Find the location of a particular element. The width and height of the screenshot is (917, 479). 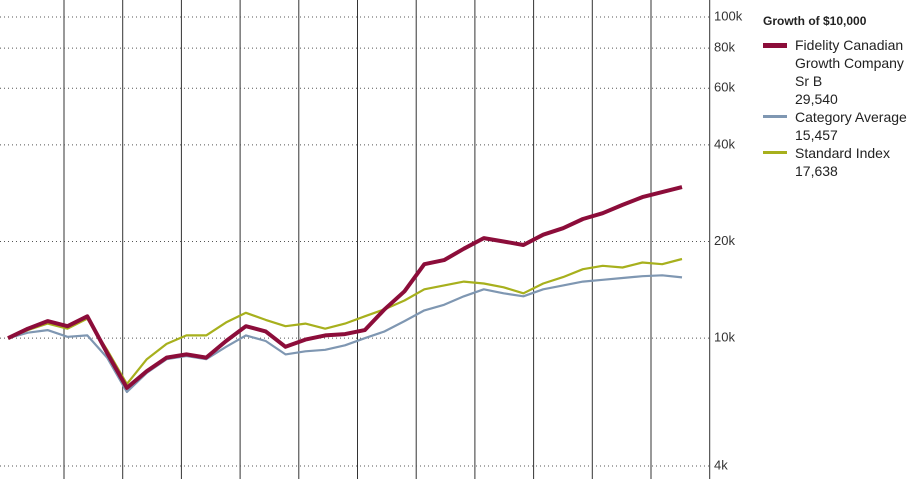

legend-label: Category Average is located at coordinates (851, 117).